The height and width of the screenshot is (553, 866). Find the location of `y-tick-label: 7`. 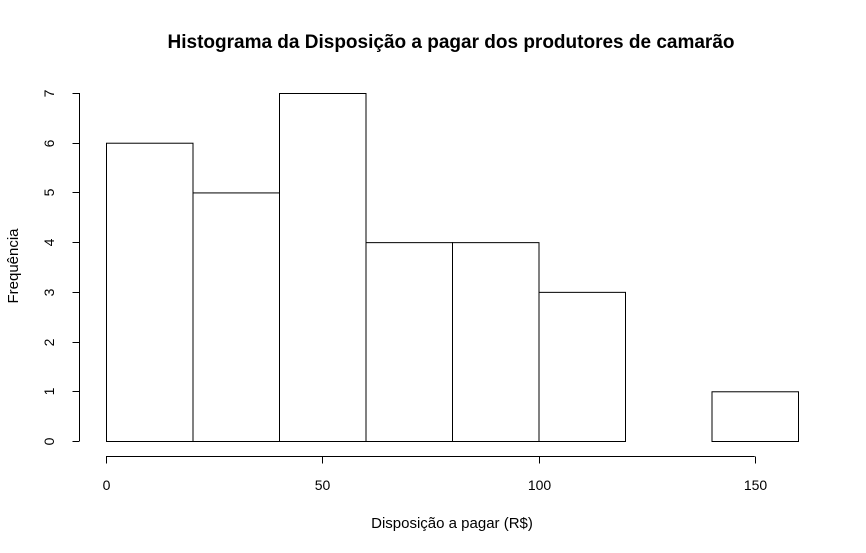

y-tick-label: 7 is located at coordinates (49, 93).